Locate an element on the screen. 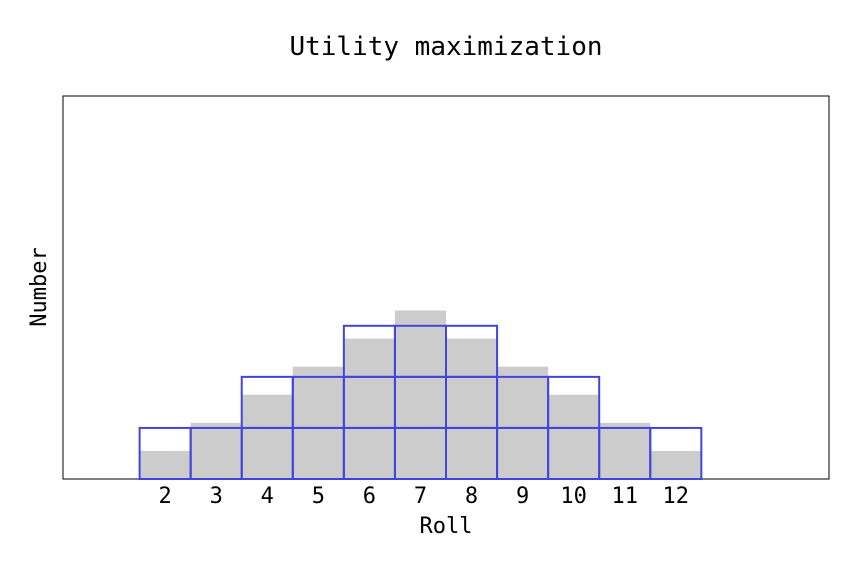 This screenshot has height=568, width=864. chart-title: Utility maximization is located at coordinates (445, 47).